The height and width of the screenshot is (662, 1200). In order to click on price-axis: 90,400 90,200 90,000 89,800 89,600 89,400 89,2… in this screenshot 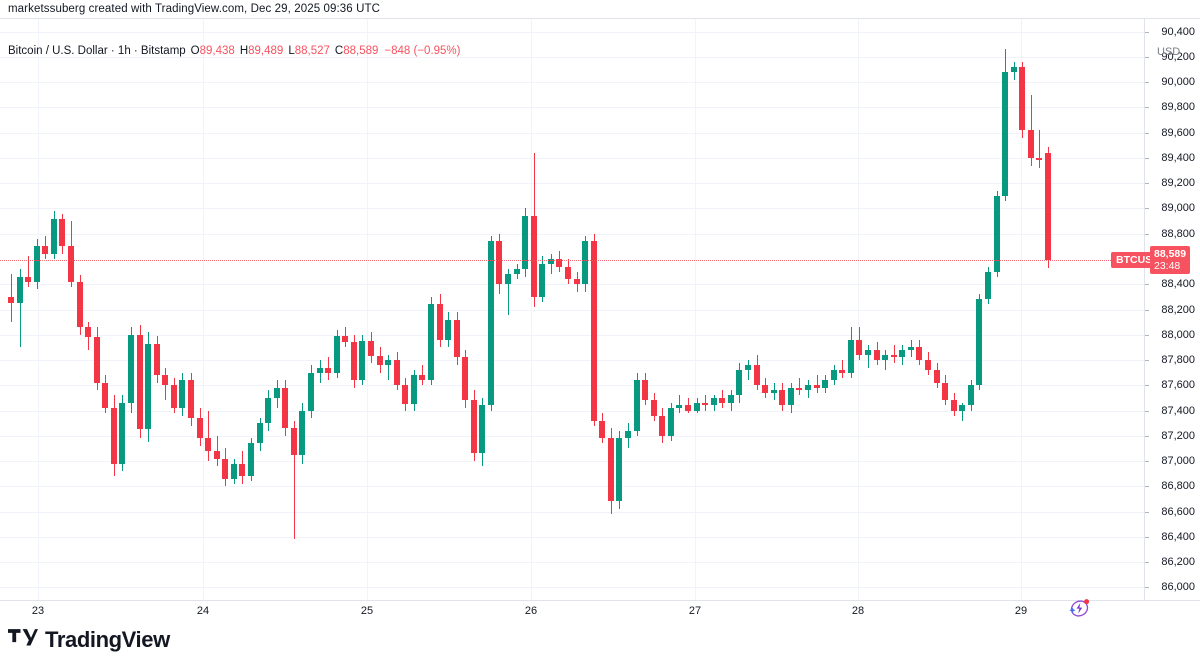, I will do `click(1172, 309)`.